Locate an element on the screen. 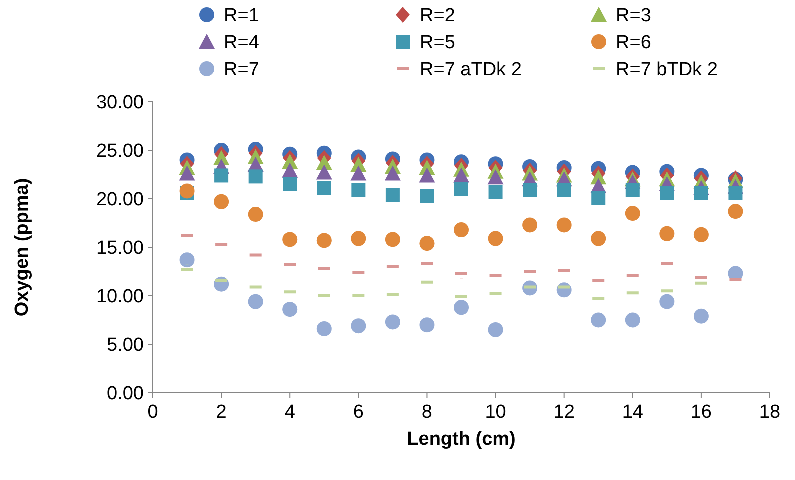 Image resolution: width=795 pixels, height=480 pixels. legend-label: R=2 is located at coordinates (438, 16).